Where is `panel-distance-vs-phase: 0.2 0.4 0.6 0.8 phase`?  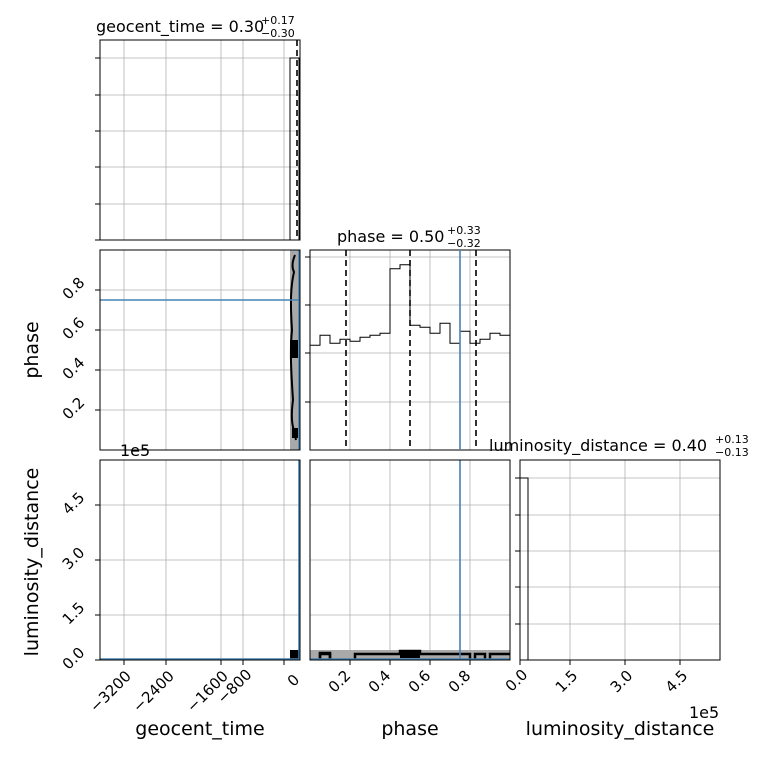
panel-distance-vs-phase: 0.2 0.4 0.6 0.8 phase is located at coordinates (410, 599).